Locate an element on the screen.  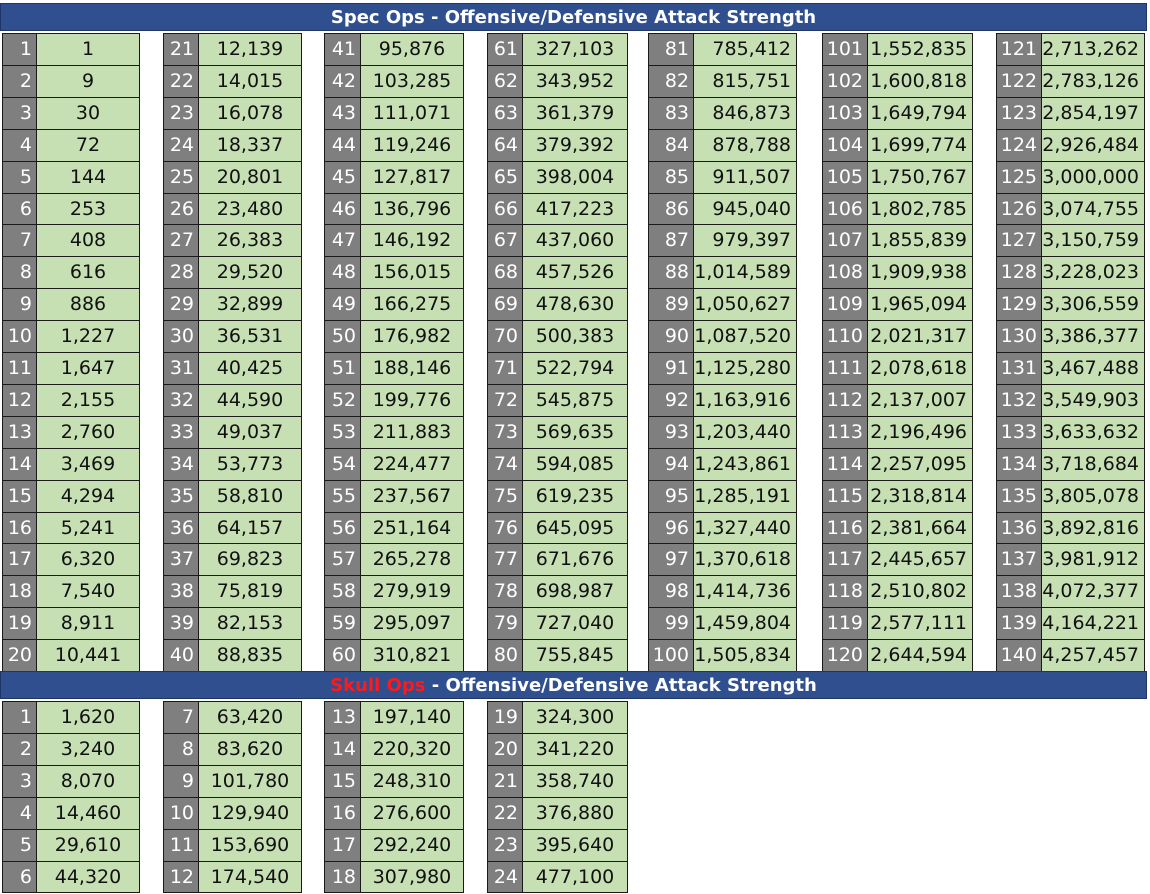
spec-ops-strength-cell: 417,223 is located at coordinates (575, 209).